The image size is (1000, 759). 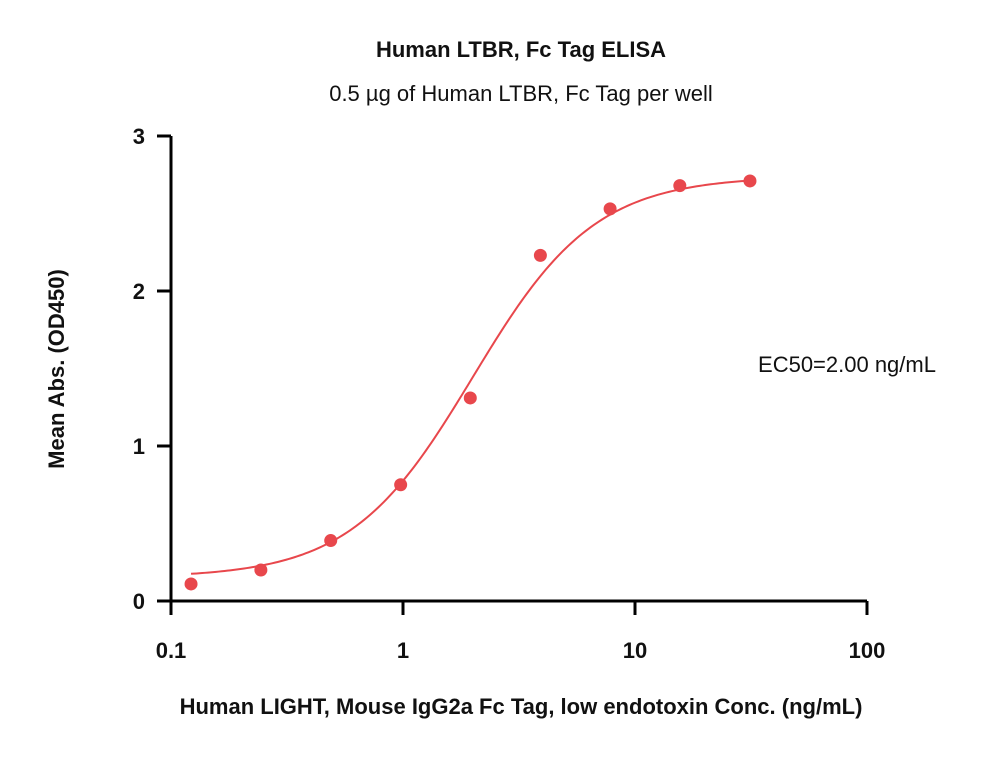 What do you see at coordinates (171, 650) in the screenshot?
I see `x-tick-label: 0.1` at bounding box center [171, 650].